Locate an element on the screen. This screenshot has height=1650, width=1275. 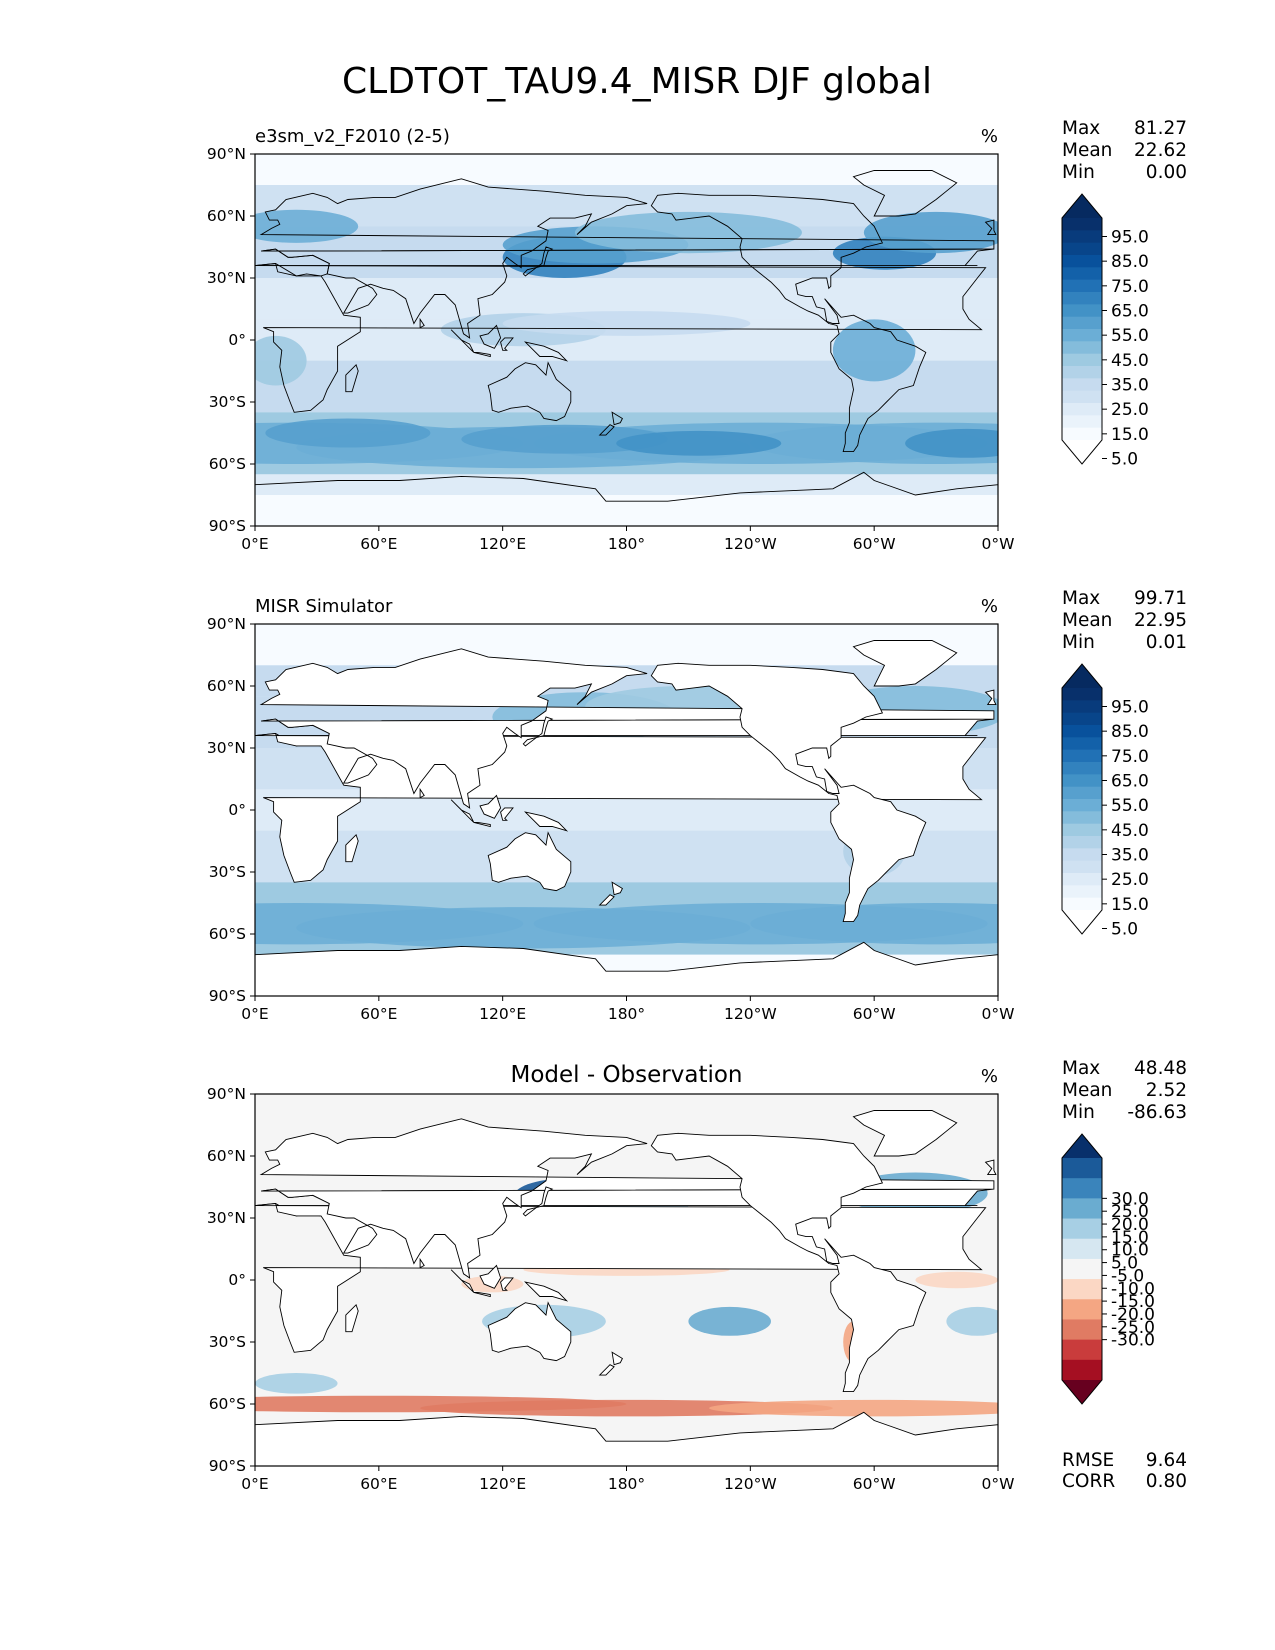
colorbar-tick-label: 55.0 is located at coordinates (1130, 336).